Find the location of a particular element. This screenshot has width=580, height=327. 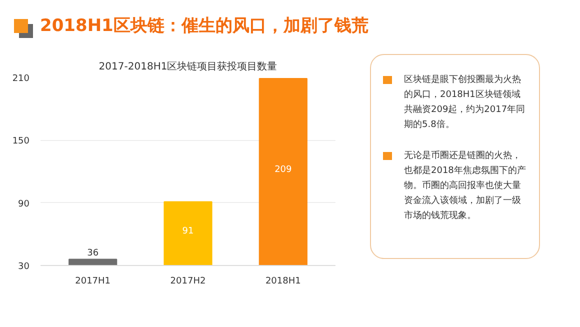

data-label: 209 is located at coordinates (283, 170).